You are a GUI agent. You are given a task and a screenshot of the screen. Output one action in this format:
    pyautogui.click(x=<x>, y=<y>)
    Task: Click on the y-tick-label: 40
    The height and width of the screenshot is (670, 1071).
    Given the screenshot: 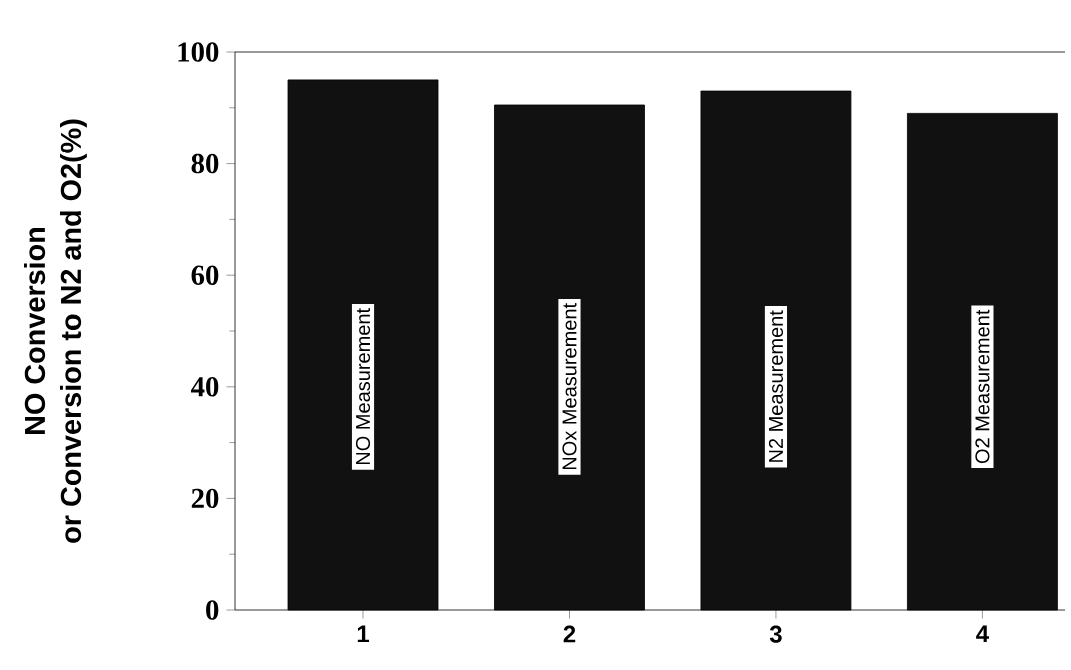 What is the action you would take?
    pyautogui.click(x=205, y=387)
    